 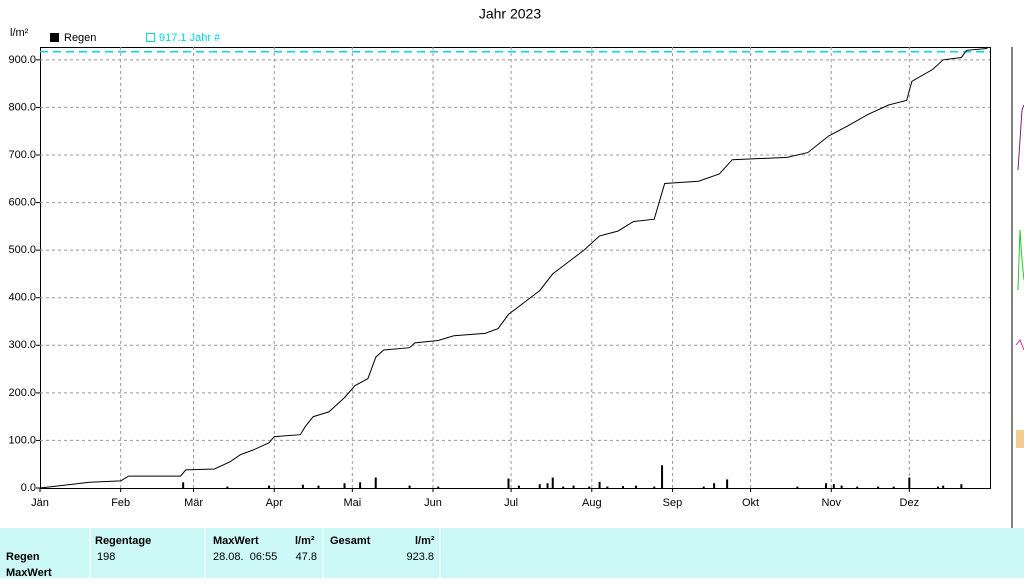 I want to click on x-tick-label: Jän, so click(x=40, y=503).